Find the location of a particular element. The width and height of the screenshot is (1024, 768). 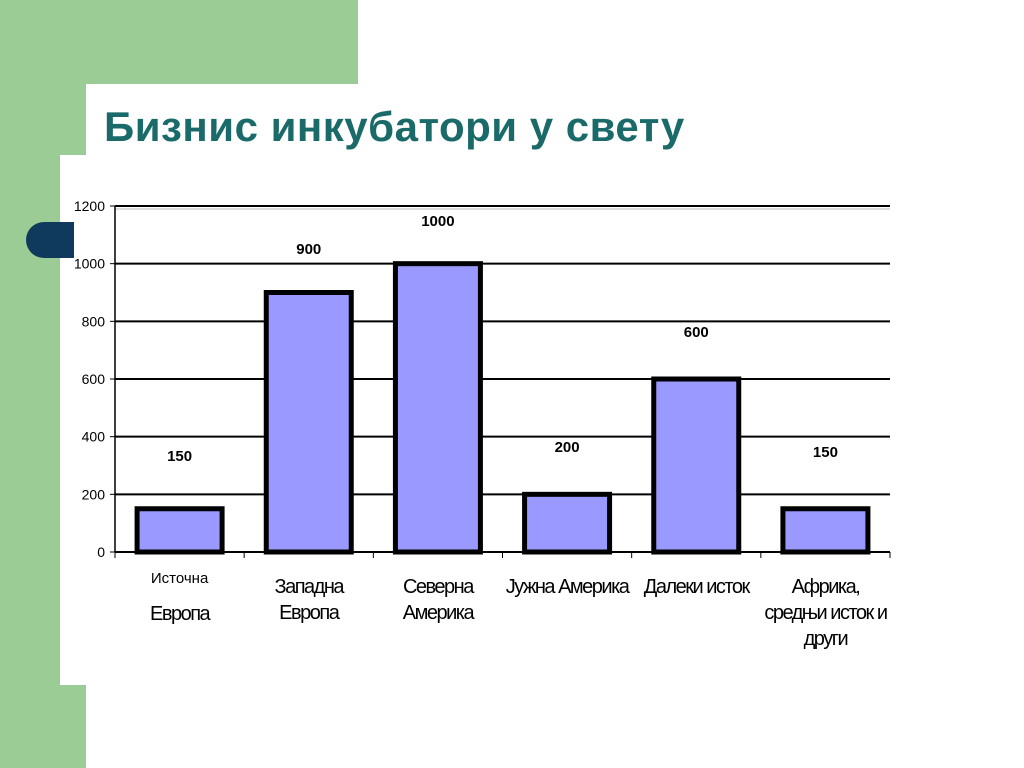

data-label: 1000 is located at coordinates (437, 221).